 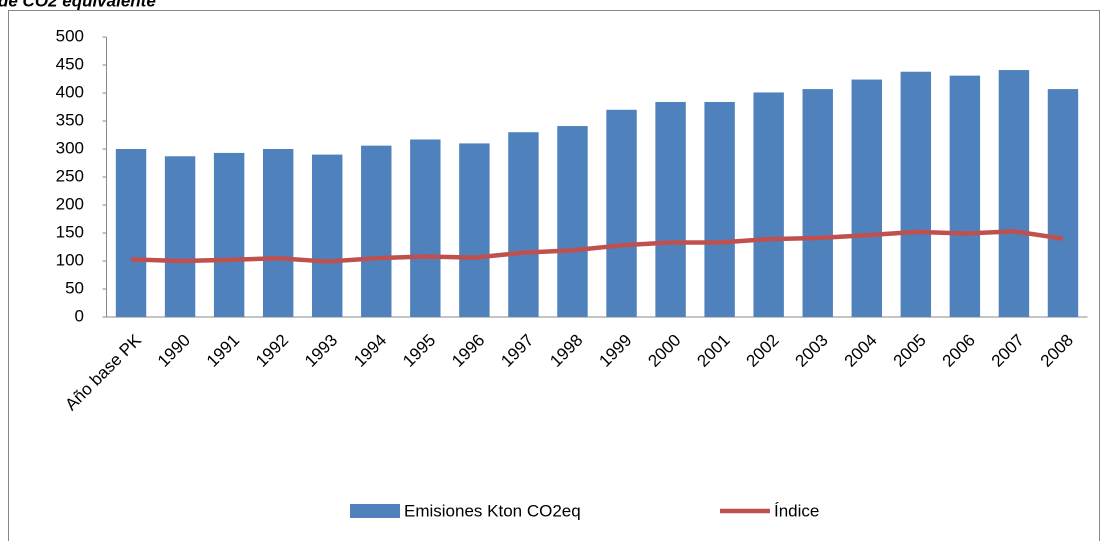 What do you see at coordinates (70, 119) in the screenshot?
I see `y-tick-label: 350` at bounding box center [70, 119].